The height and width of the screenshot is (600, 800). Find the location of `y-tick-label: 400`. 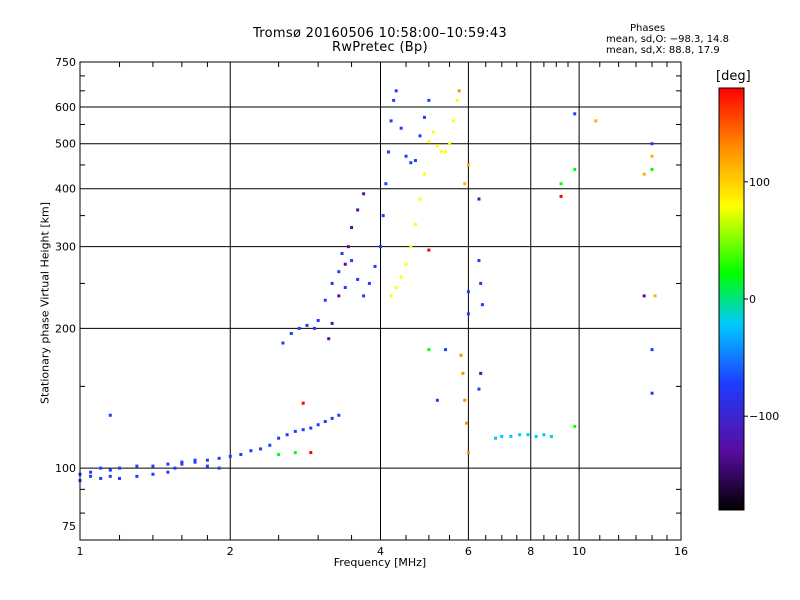

y-tick-label: 400 is located at coordinates (65, 189).